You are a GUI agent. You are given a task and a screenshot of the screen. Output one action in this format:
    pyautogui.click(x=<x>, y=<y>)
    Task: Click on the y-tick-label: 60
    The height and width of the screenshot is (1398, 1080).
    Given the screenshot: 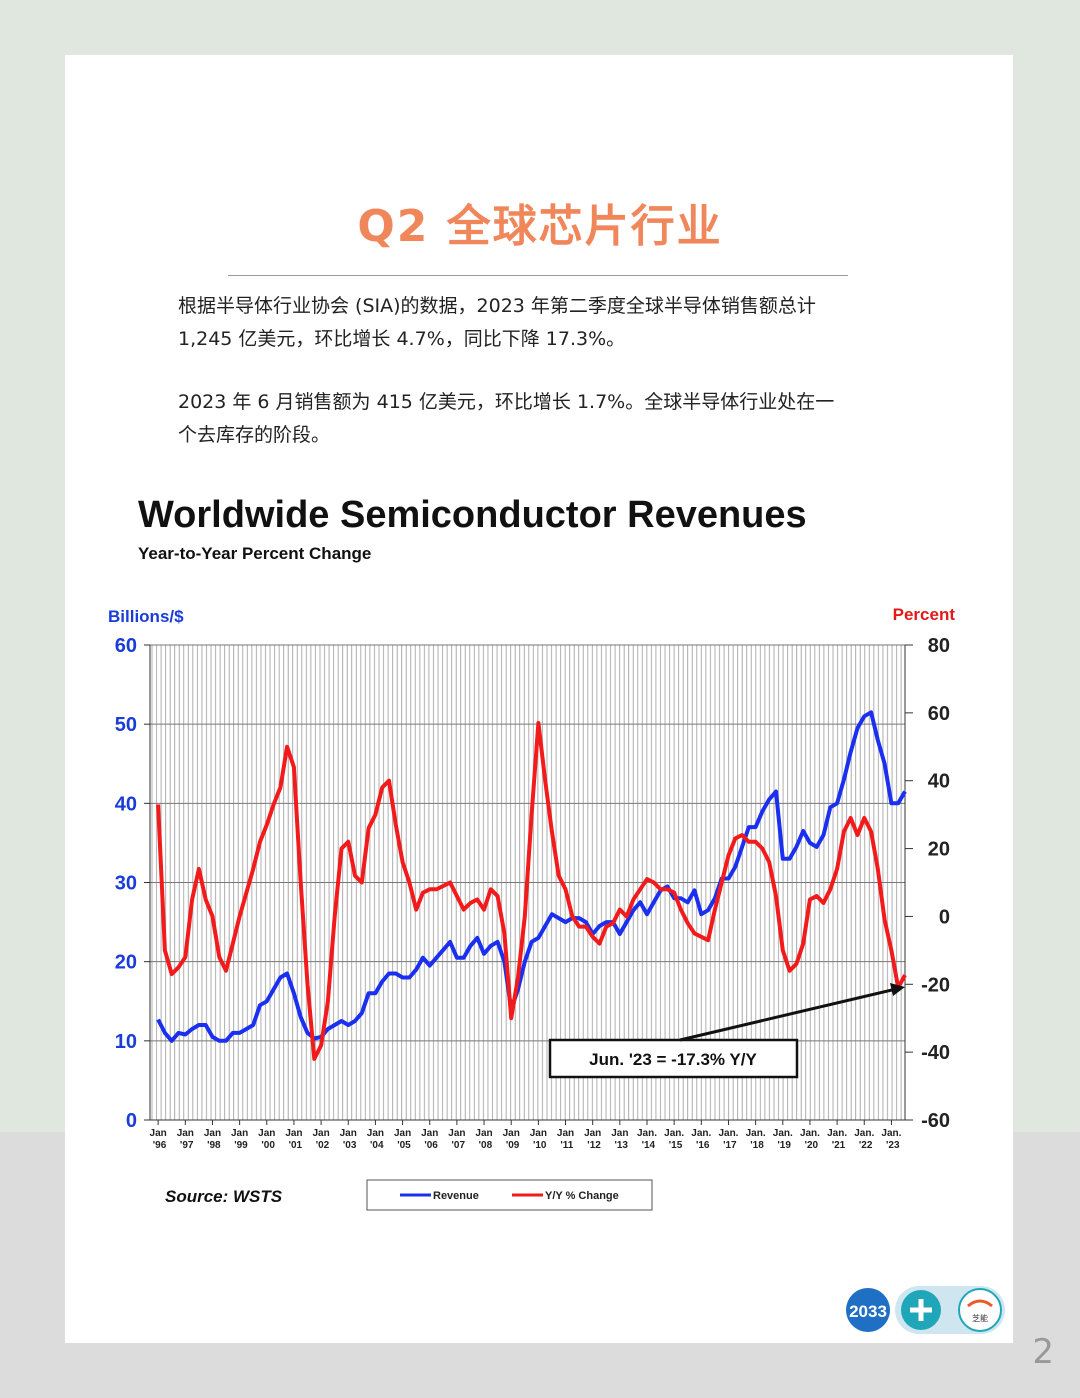 What is the action you would take?
    pyautogui.click(x=126, y=646)
    